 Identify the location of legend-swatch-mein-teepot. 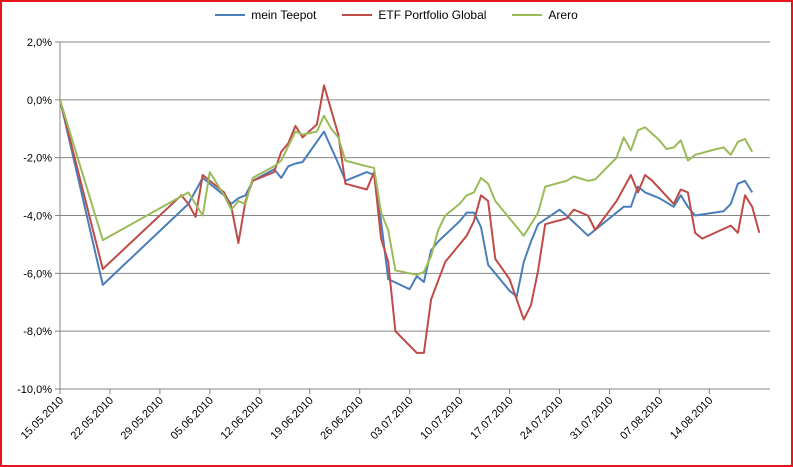
(230, 15).